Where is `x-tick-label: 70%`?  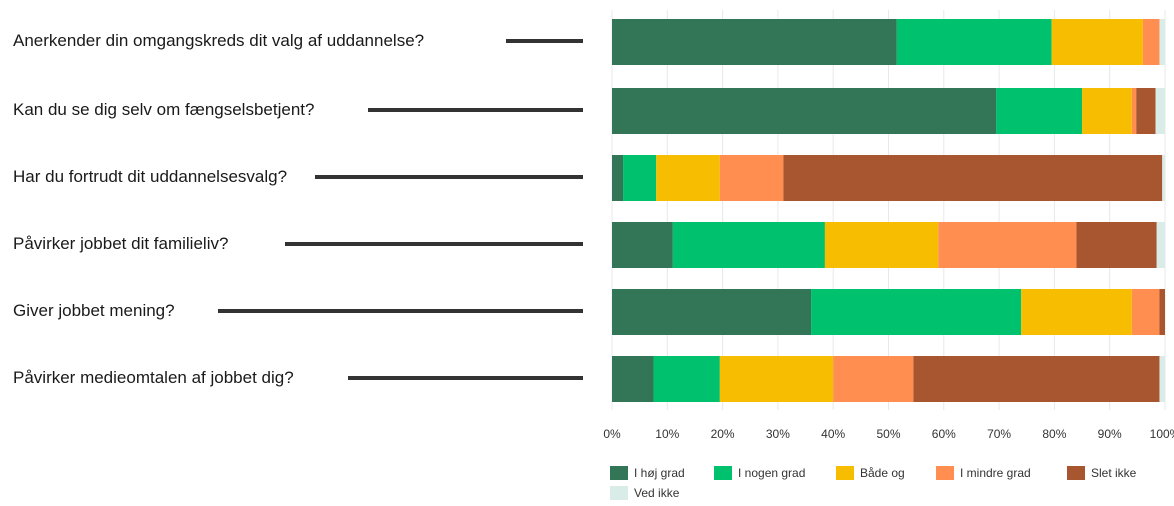
x-tick-label: 70% is located at coordinates (999, 434).